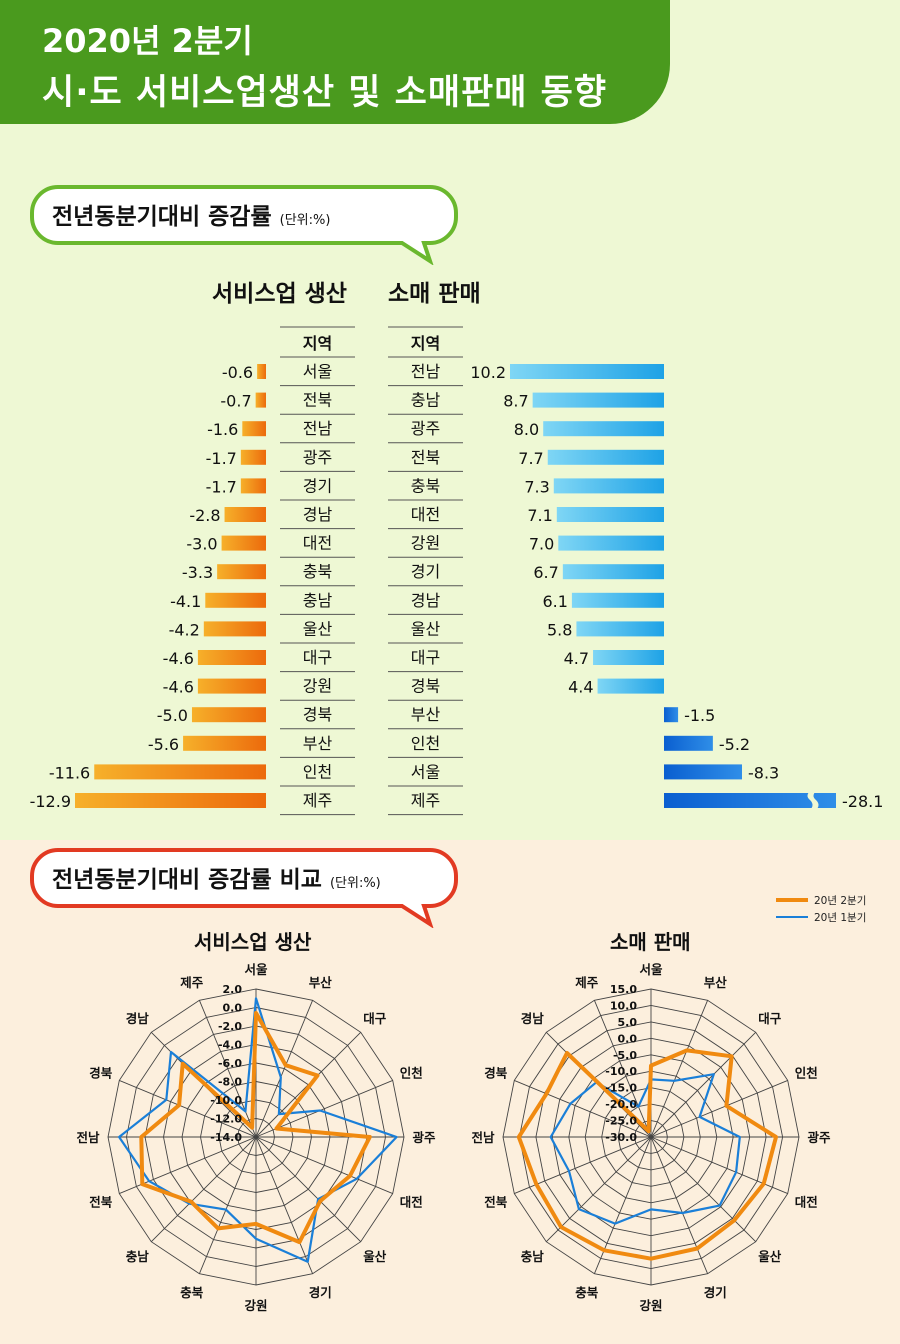  I want to click on region-label-retail: 경북, so click(425, 686).